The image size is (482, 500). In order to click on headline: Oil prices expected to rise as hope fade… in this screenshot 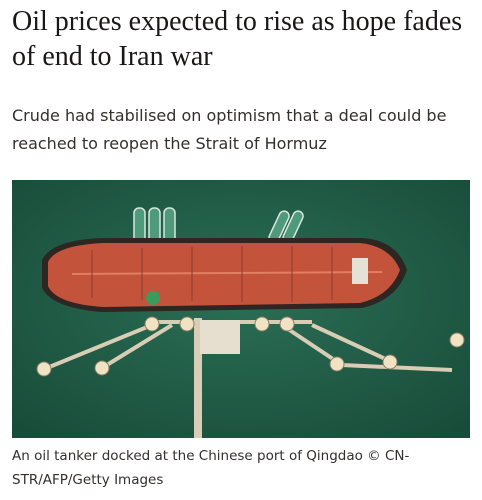, I will do `click(237, 39)`.